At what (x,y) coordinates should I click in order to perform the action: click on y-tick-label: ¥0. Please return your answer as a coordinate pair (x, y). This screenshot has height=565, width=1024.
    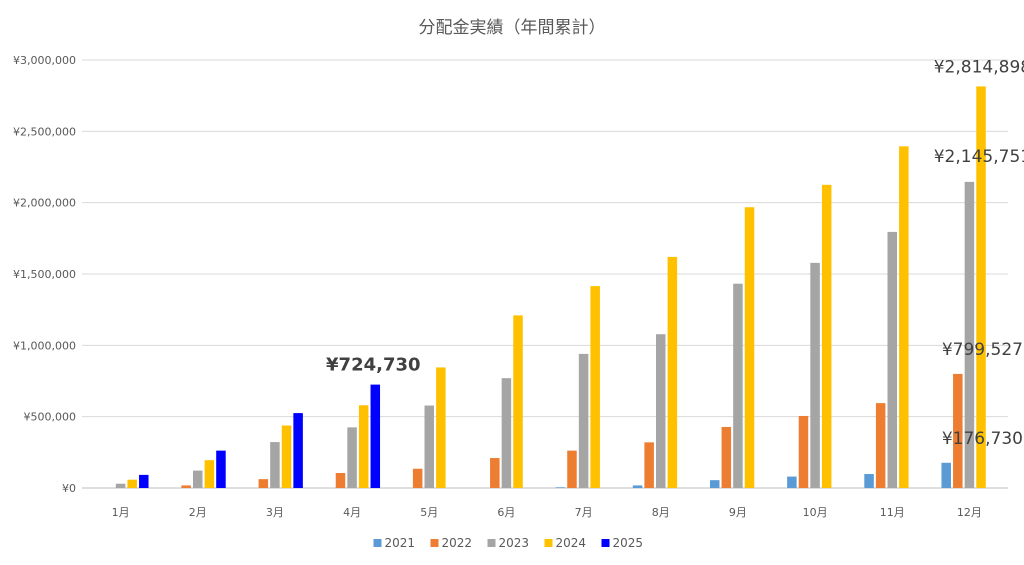
    Looking at the image, I should click on (69, 488).